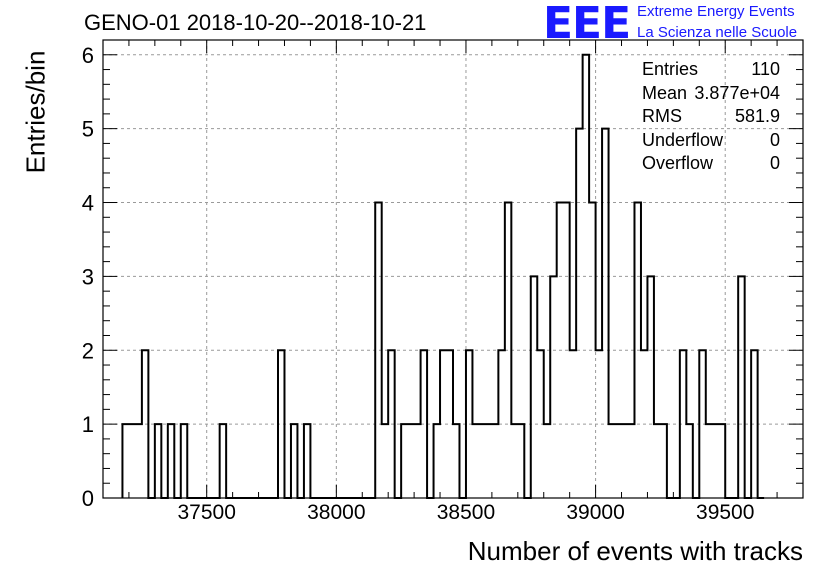  I want to click on stat-label: Underflow, so click(683, 139).